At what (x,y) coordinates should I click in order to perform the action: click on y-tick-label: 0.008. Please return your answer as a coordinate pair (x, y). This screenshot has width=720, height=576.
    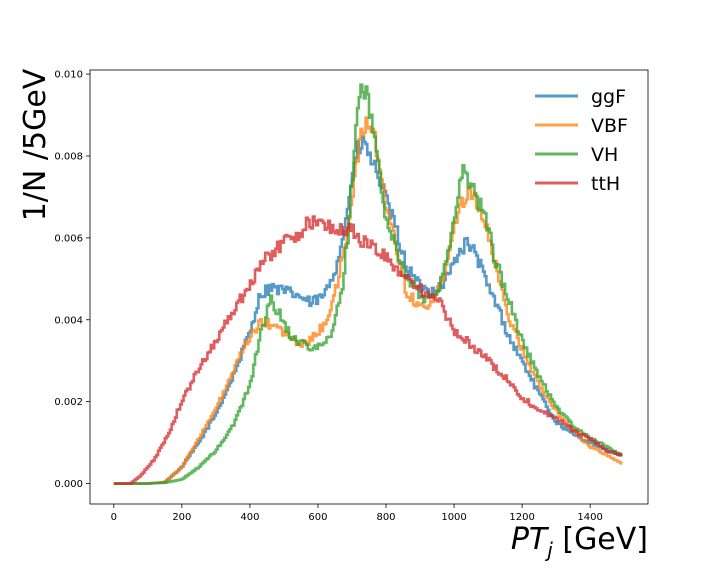
    Looking at the image, I should click on (68, 156).